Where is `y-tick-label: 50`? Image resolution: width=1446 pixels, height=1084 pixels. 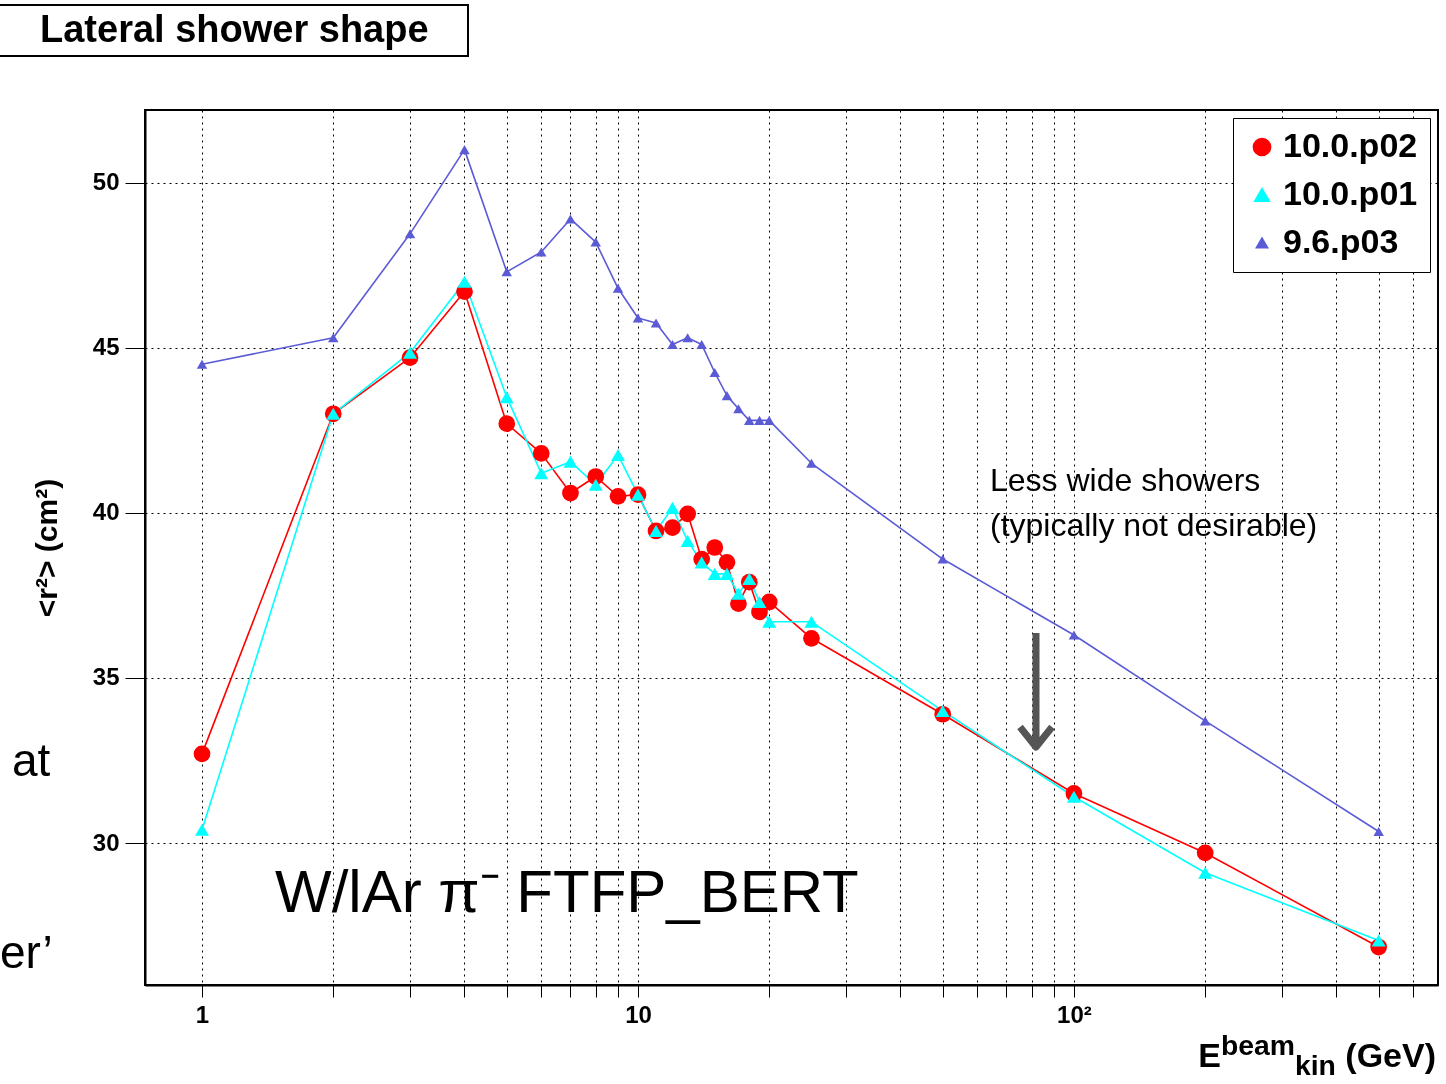 y-tick-label: 50 is located at coordinates (106, 182).